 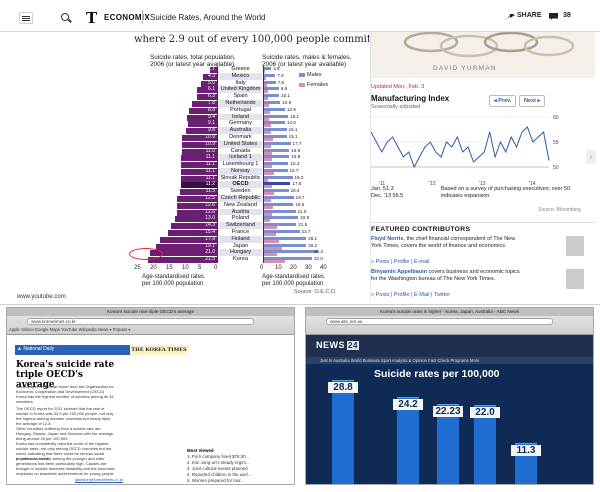 What do you see at coordinates (286, 96) in the screenshot?
I see `male-value-label: 10.1` at bounding box center [286, 96].